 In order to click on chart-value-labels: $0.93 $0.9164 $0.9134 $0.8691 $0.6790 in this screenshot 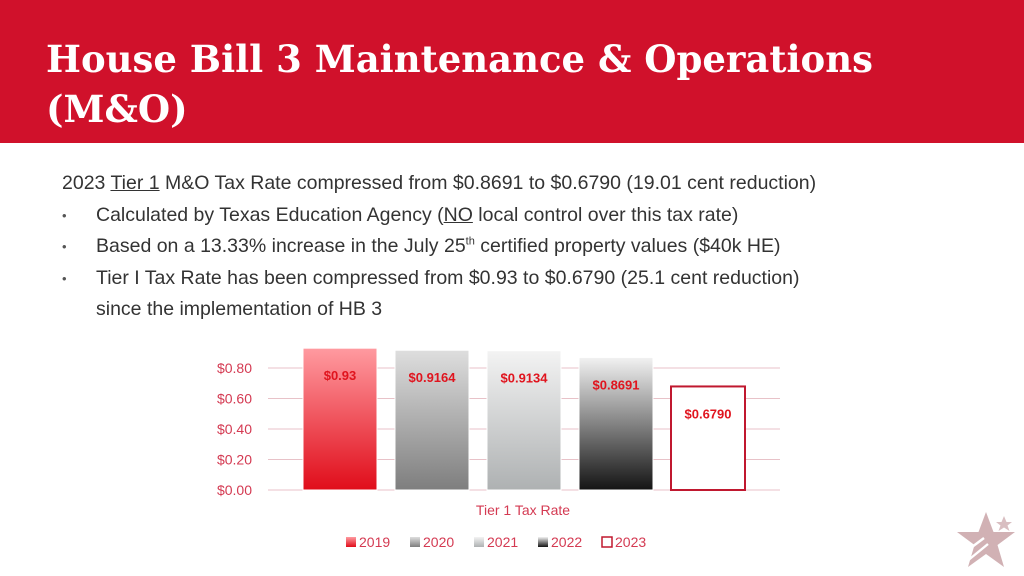, I will do `click(528, 394)`.